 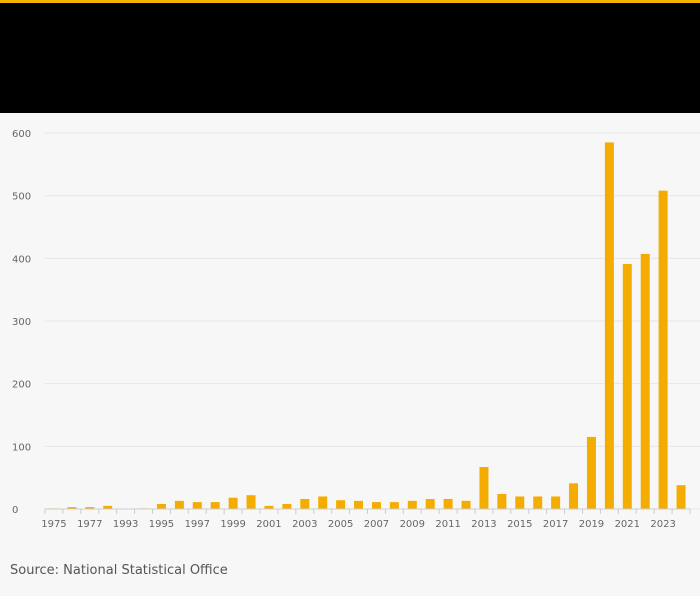 What do you see at coordinates (268, 524) in the screenshot?
I see `x-tick-label: 2001` at bounding box center [268, 524].